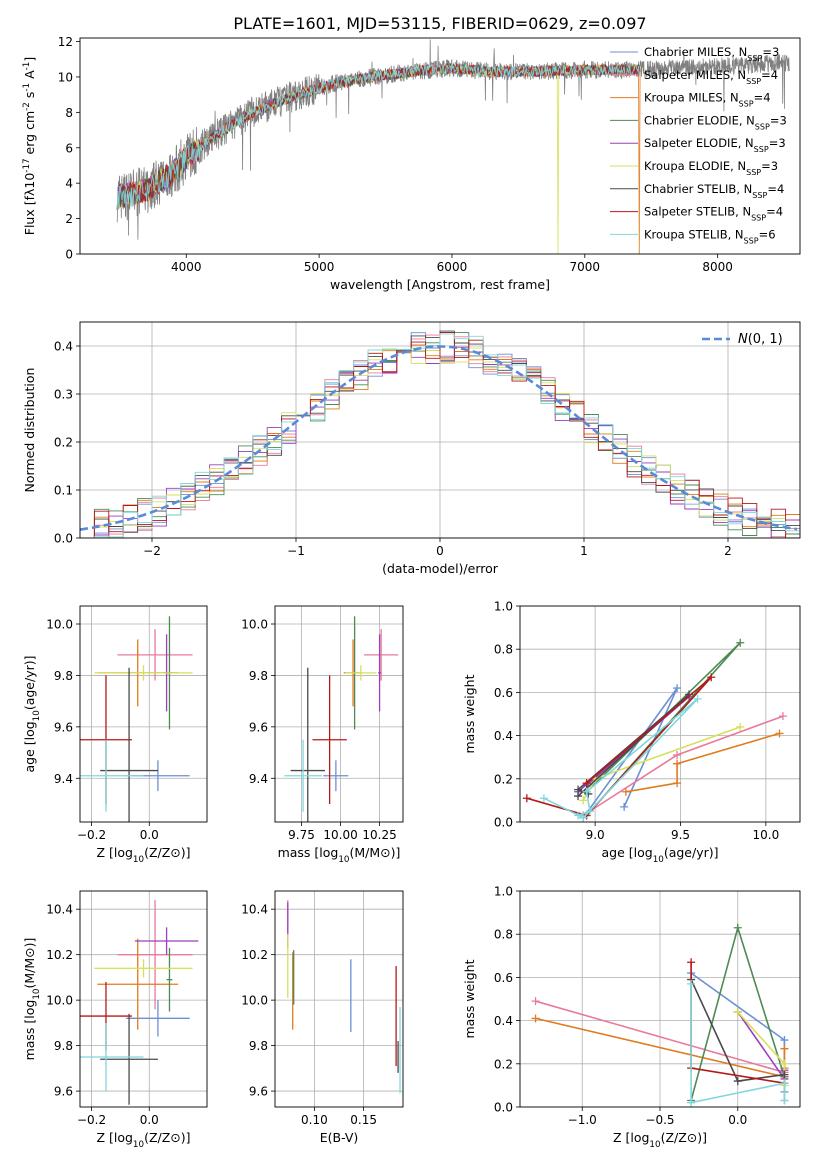 Image resolution: width=819 pixels, height=1170 pixels. Describe the element at coordinates (717, 267) in the screenshot. I see `x-tick-label: 8000` at that location.